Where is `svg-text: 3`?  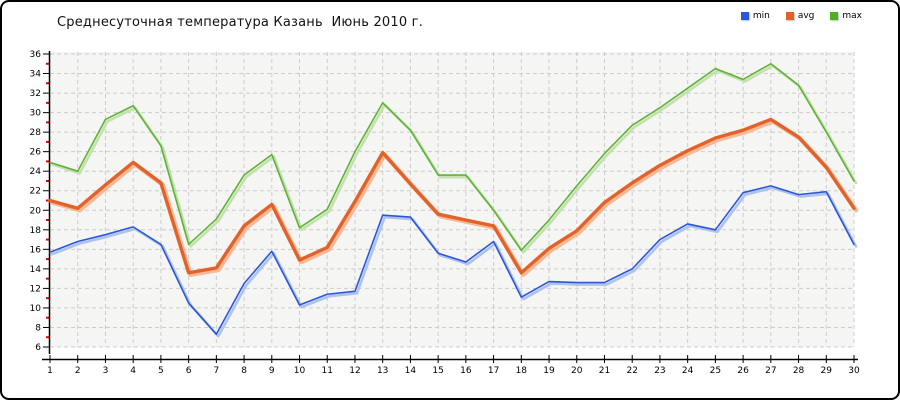
svg-text: 3 is located at coordinates (106, 371).